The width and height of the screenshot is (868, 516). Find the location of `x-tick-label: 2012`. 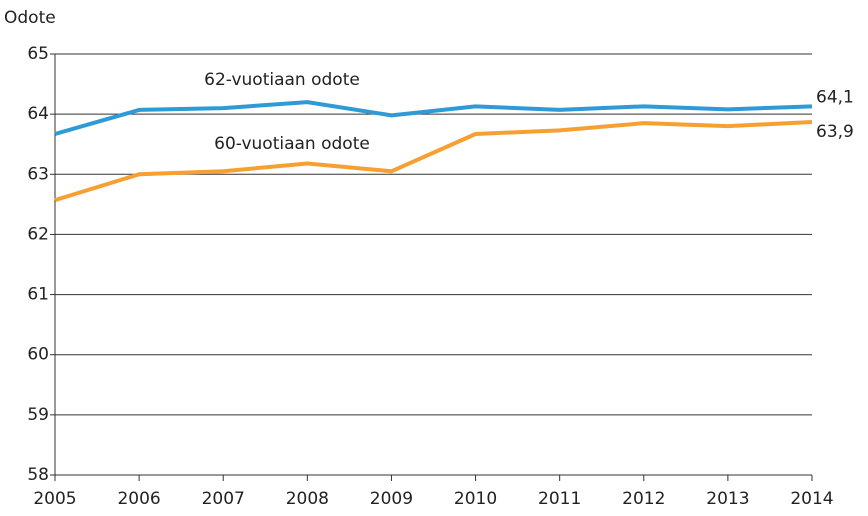

x-tick-label: 2012 is located at coordinates (643, 499).